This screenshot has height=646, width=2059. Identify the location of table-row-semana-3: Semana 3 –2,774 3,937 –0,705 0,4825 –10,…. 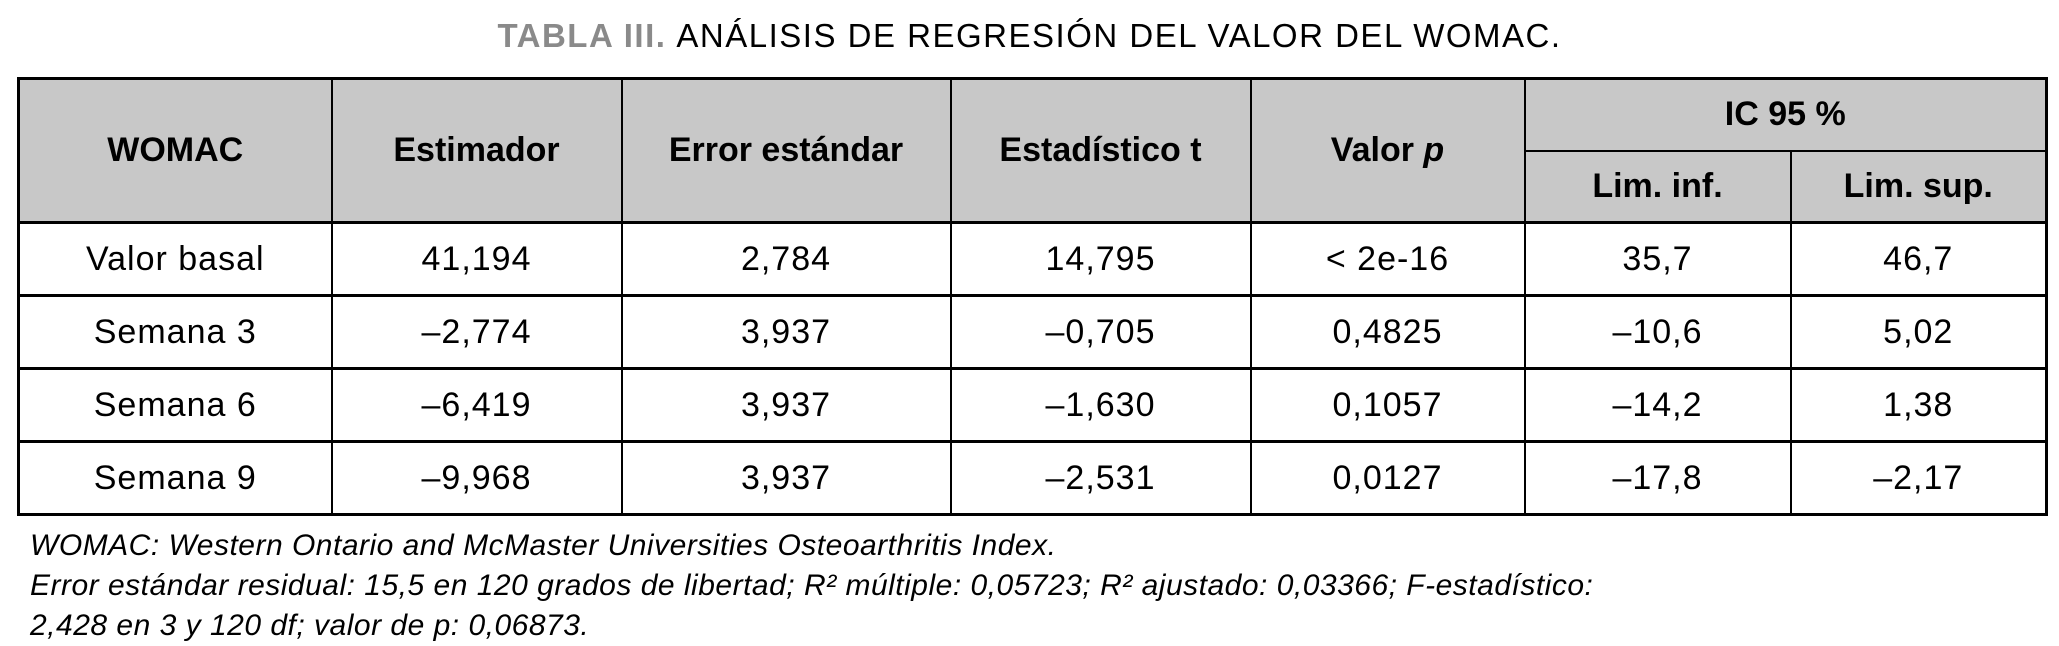
(1032, 332).